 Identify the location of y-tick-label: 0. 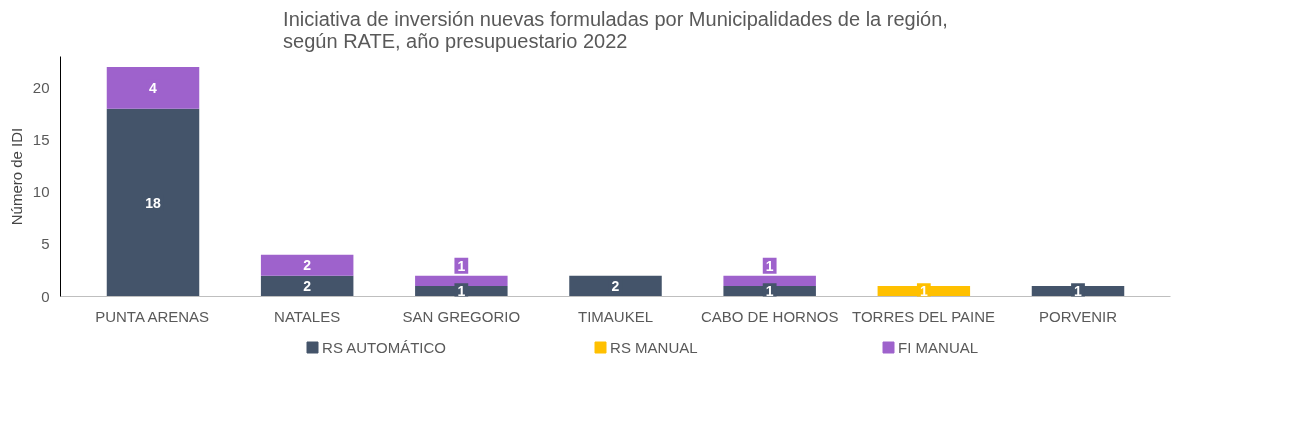
(45, 296).